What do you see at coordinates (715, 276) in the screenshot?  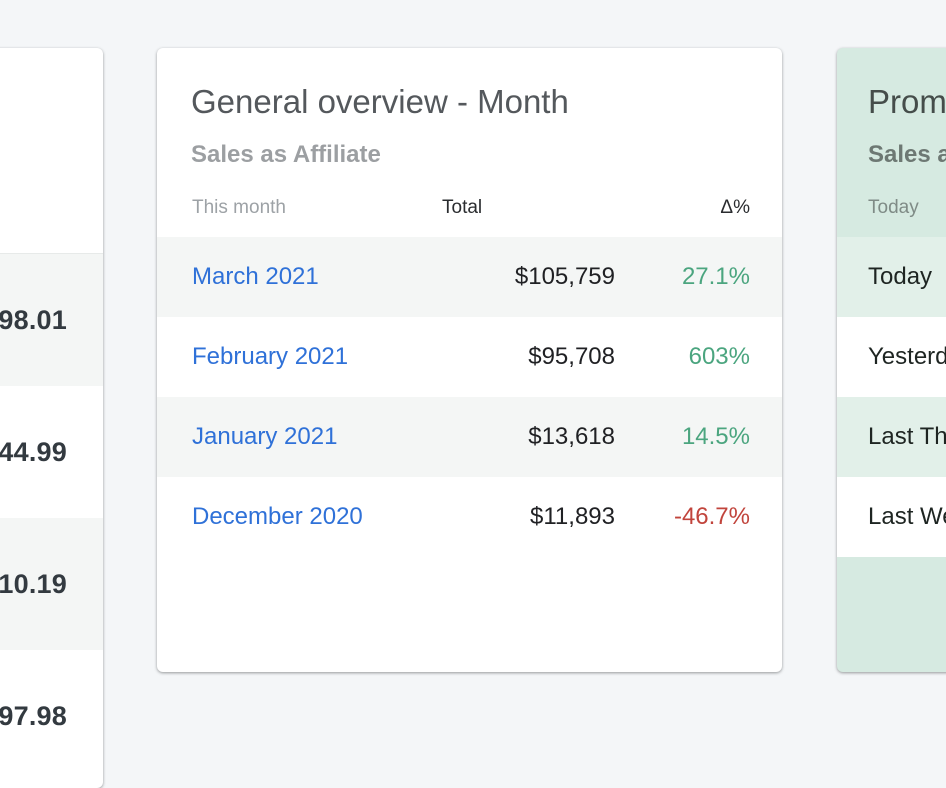 I see `delta-cell: 27.1%` at bounding box center [715, 276].